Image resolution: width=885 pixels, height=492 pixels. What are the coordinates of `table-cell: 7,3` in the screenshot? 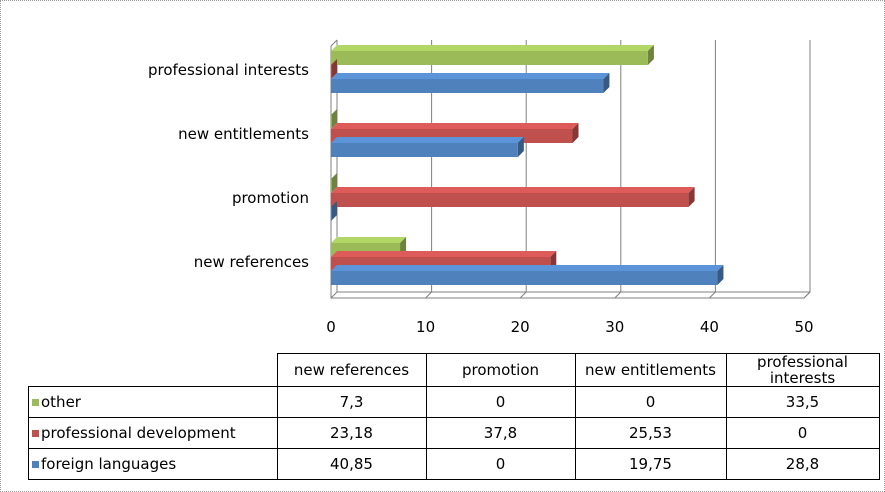 It's located at (351, 402).